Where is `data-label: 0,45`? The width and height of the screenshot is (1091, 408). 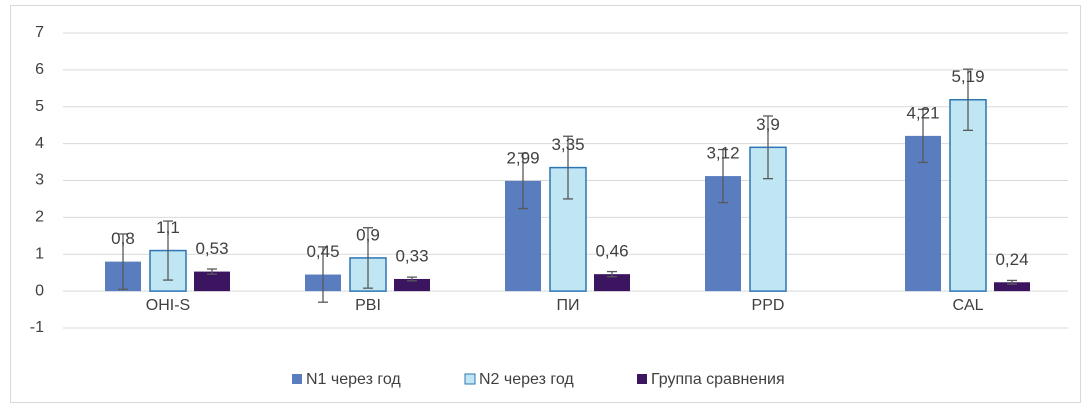
data-label: 0,45 is located at coordinates (322, 251).